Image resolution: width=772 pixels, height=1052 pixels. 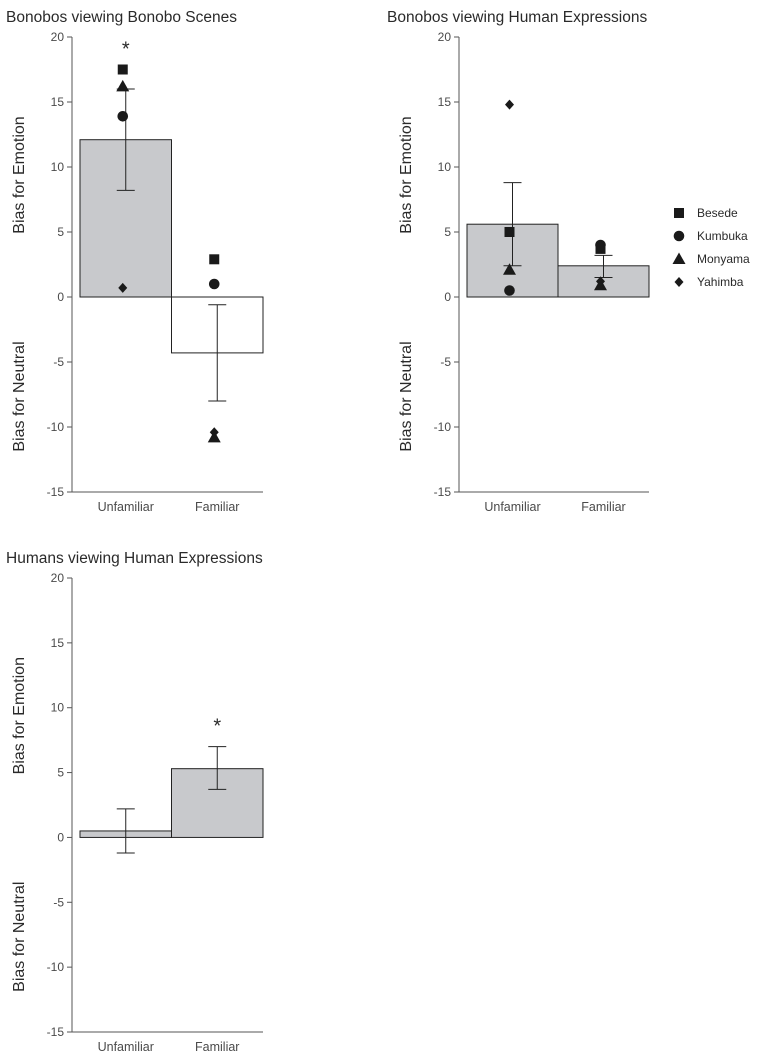 What do you see at coordinates (517, 17) in the screenshot?
I see `chart-title: Bonobos viewing Human Expressions` at bounding box center [517, 17].